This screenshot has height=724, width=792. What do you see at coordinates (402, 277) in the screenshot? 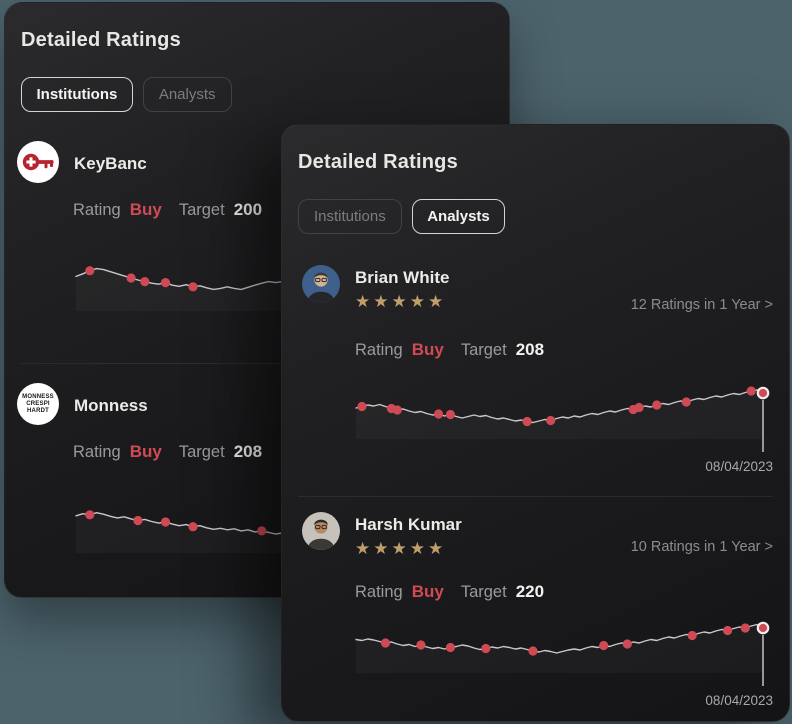
I see `analyst-name: Brian White` at bounding box center [402, 277].